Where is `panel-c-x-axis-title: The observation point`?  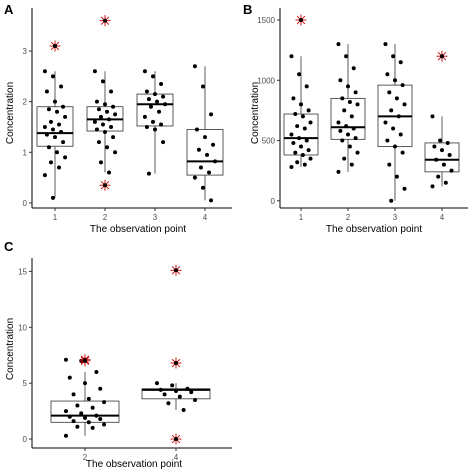
panel-c-x-axis-title: The observation point is located at coordinates (134, 464).